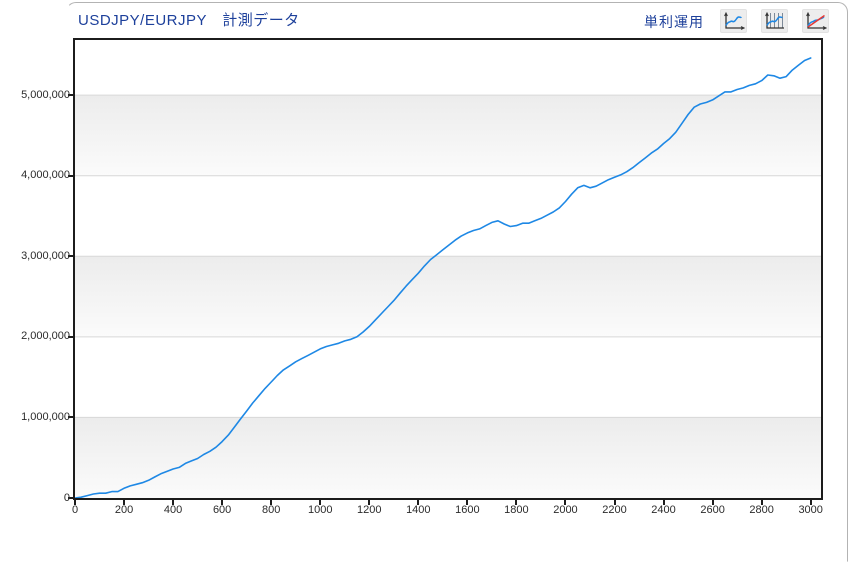 The image size is (868, 562). I want to click on x-tick-label: 1400, so click(418, 510).